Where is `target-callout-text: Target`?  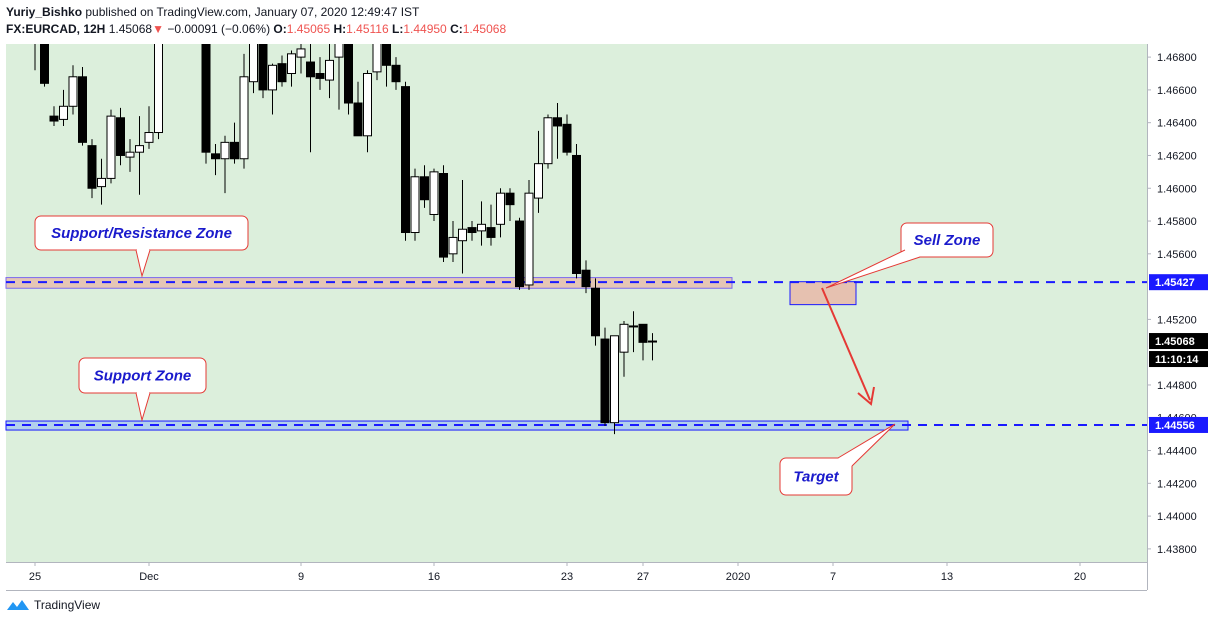
target-callout-text: Target is located at coordinates (816, 477).